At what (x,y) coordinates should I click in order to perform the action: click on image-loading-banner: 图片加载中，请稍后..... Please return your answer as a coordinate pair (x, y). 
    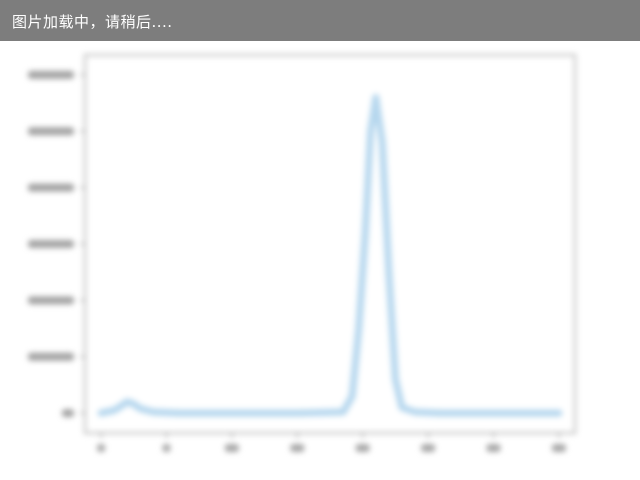
    Looking at the image, I should click on (320, 20).